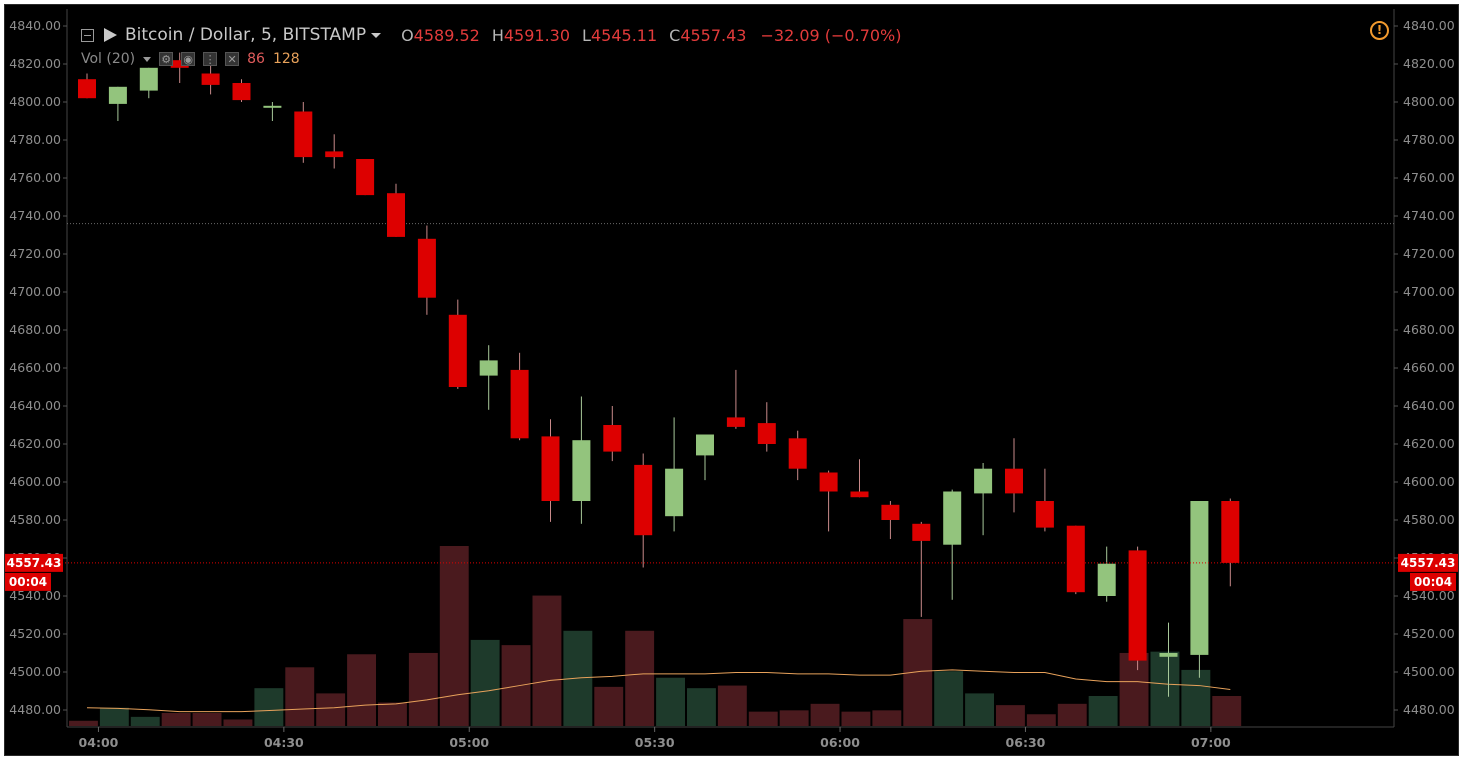  I want to click on y-tick-right: 4760.00, so click(1429, 177).